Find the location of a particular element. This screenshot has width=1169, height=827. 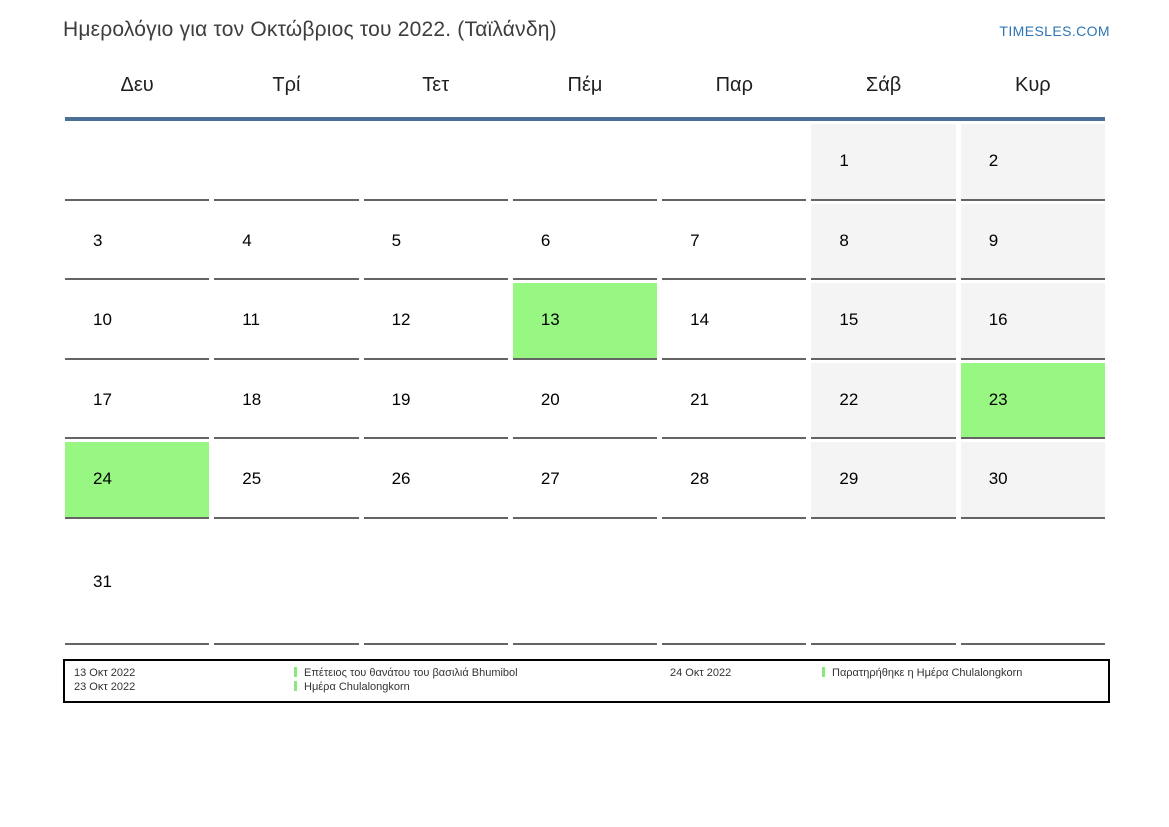

legend-event: Παρατηρήθηκε η Ημέρα Chulalongkorn is located at coordinates (965, 673).